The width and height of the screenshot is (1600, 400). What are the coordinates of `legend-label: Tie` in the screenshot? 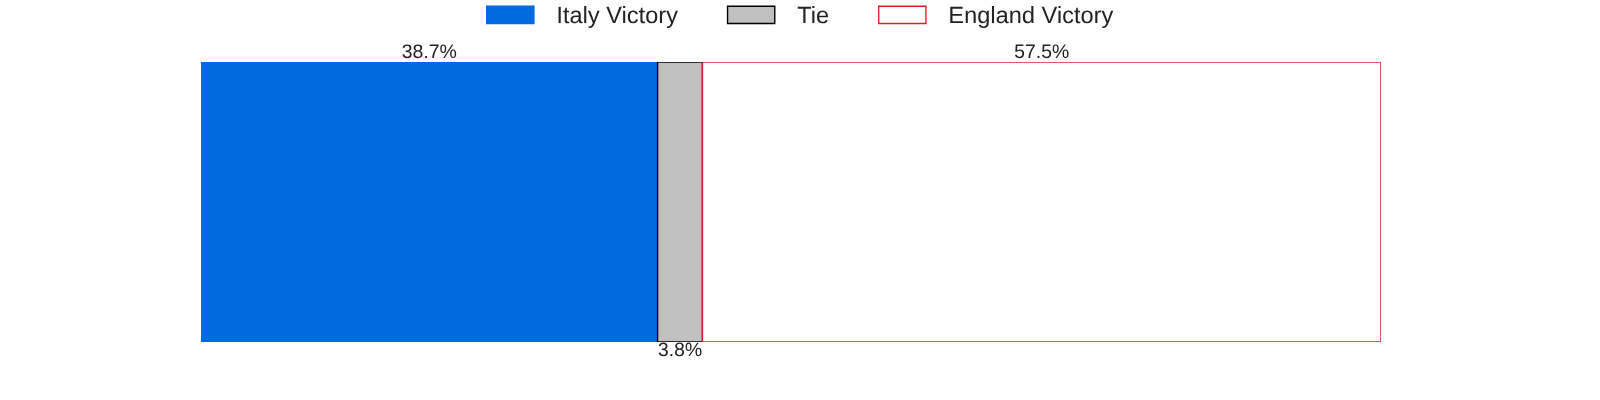 It's located at (813, 15).